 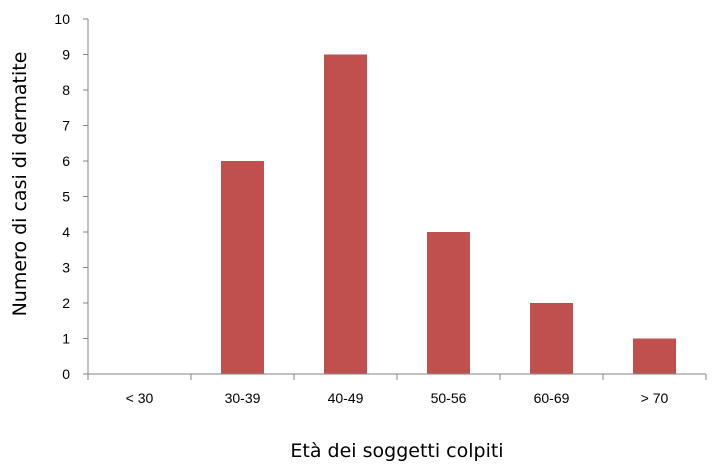 I want to click on y-tick-label: 0, so click(x=66, y=374).